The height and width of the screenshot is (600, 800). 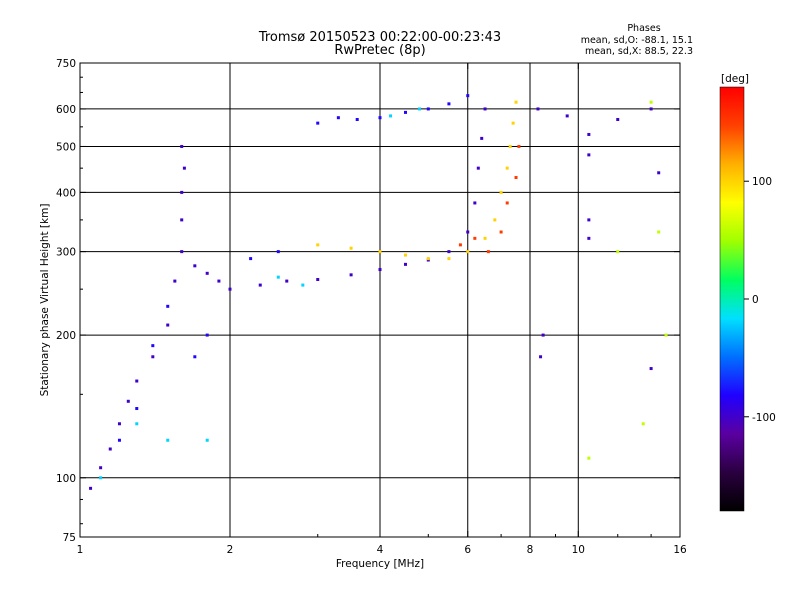 I want to click on colorbar-ticks: 100 0 -100, so click(x=760, y=300).